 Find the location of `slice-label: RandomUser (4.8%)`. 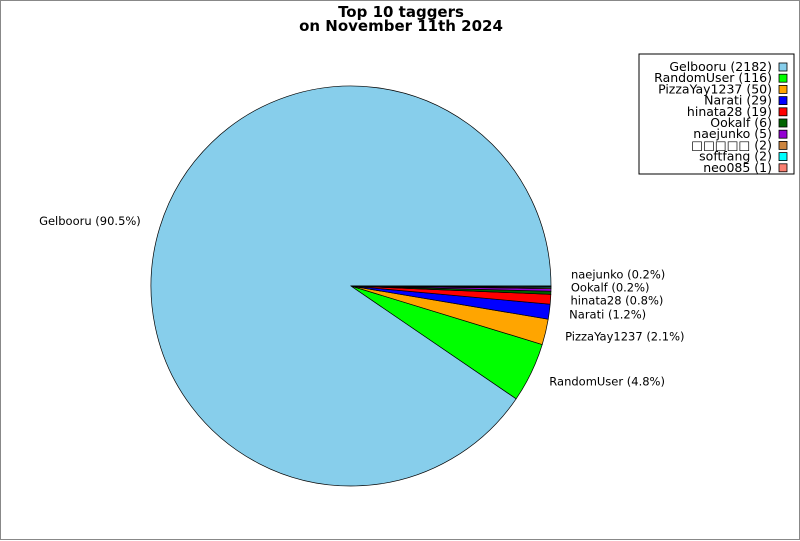

slice-label: RandomUser (4.8%) is located at coordinates (607, 381).